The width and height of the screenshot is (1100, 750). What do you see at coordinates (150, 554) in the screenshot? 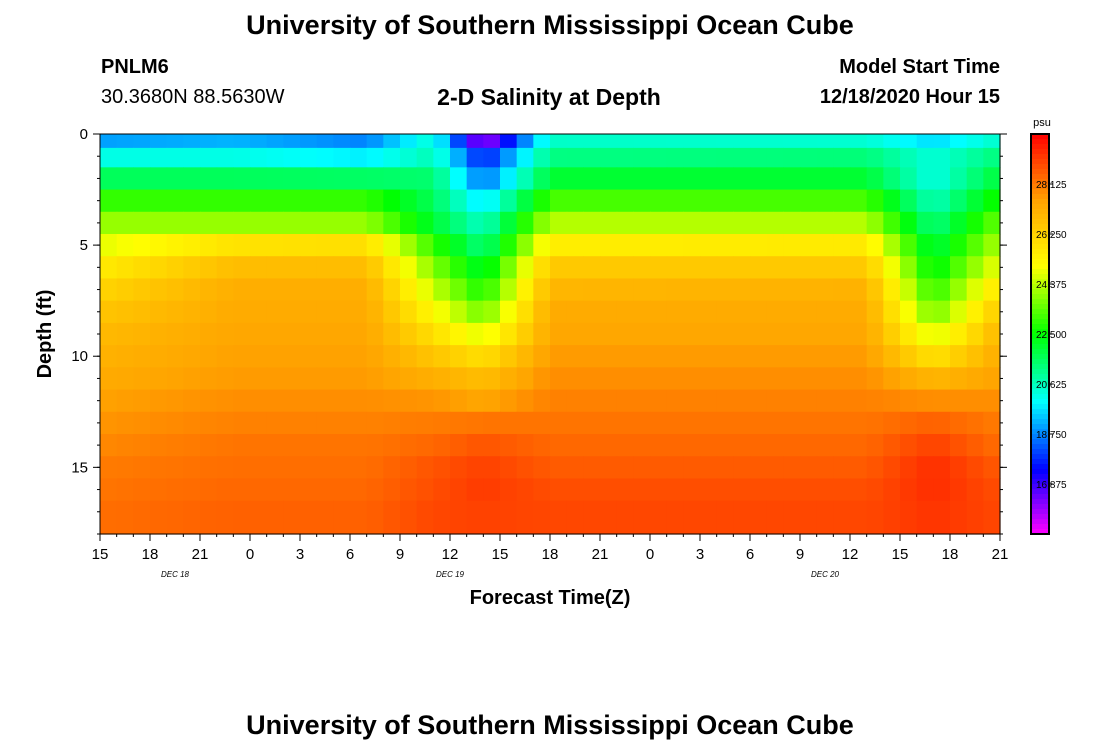
I see `x-tick-label: 18` at bounding box center [150, 554].